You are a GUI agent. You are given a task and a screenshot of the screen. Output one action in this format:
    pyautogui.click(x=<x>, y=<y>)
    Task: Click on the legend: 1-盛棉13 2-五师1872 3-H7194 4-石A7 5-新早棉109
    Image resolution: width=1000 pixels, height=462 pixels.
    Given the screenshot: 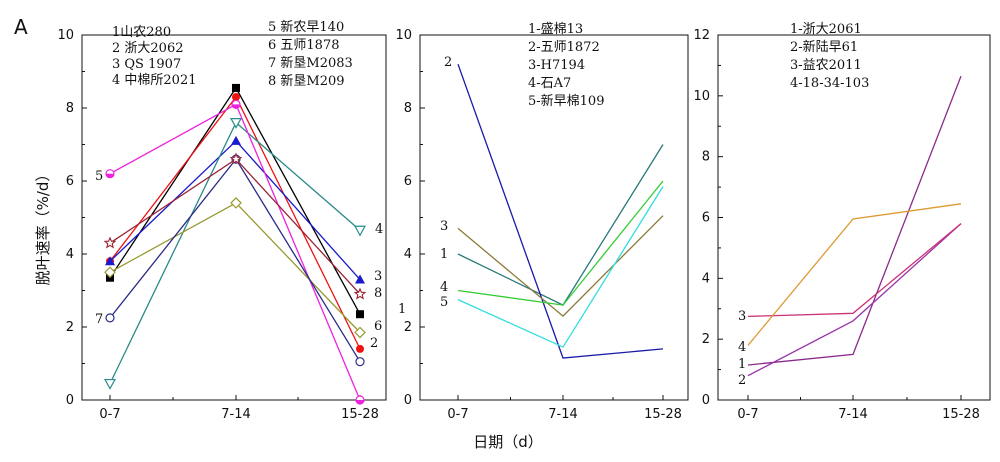 What is the action you would take?
    pyautogui.click(x=566, y=65)
    